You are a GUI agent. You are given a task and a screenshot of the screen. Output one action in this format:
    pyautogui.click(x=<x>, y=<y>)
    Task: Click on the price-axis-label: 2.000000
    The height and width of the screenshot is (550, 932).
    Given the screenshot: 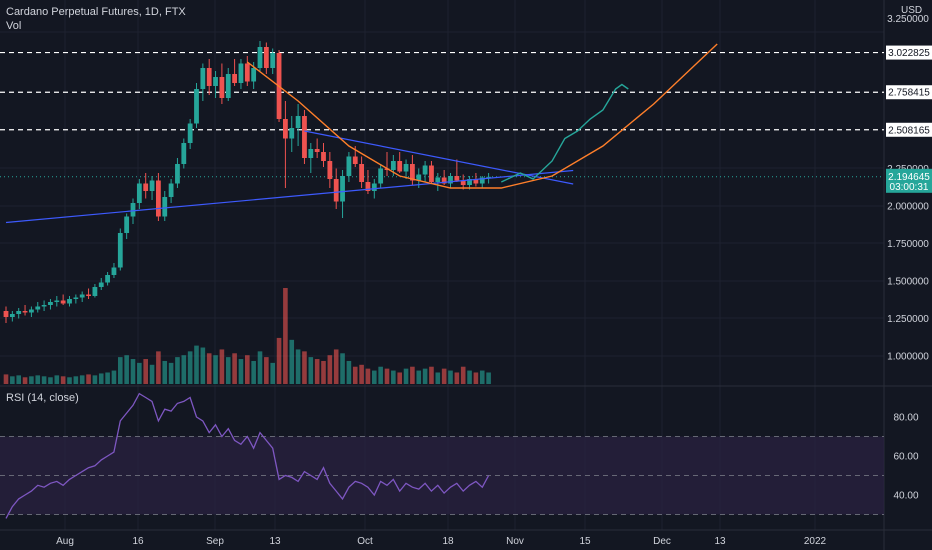 What is the action you would take?
    pyautogui.click(x=908, y=207)
    